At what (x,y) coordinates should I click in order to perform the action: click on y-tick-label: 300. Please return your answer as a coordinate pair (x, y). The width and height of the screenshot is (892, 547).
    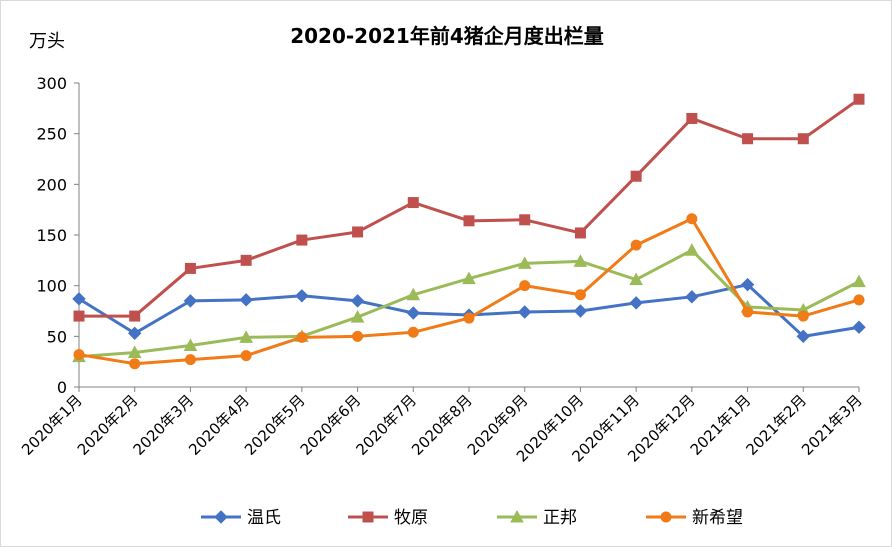
    Looking at the image, I should click on (51, 83).